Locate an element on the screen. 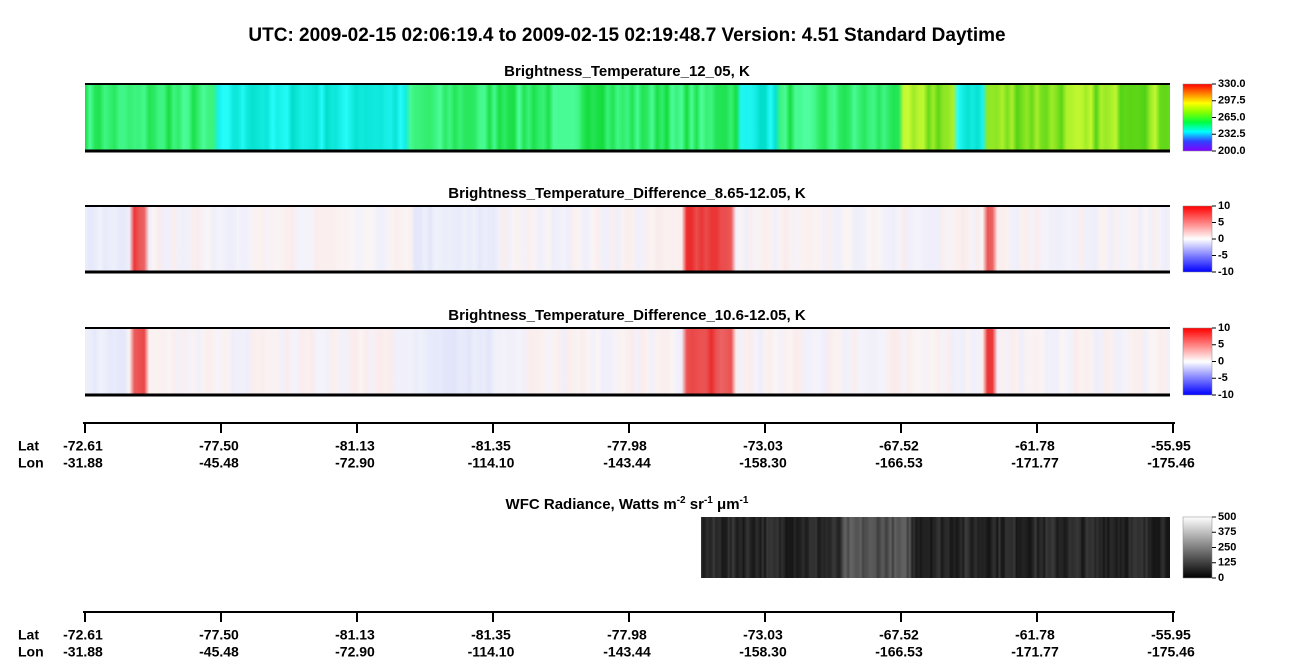  colorbar-tick-label: 375 is located at coordinates (1227, 532).